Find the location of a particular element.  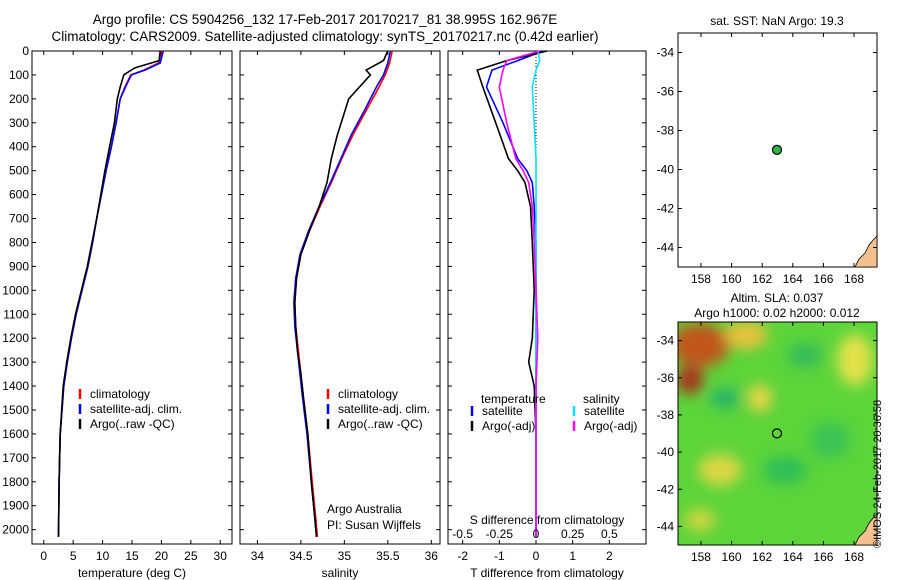

x-tick-label: 5 is located at coordinates (73, 556).